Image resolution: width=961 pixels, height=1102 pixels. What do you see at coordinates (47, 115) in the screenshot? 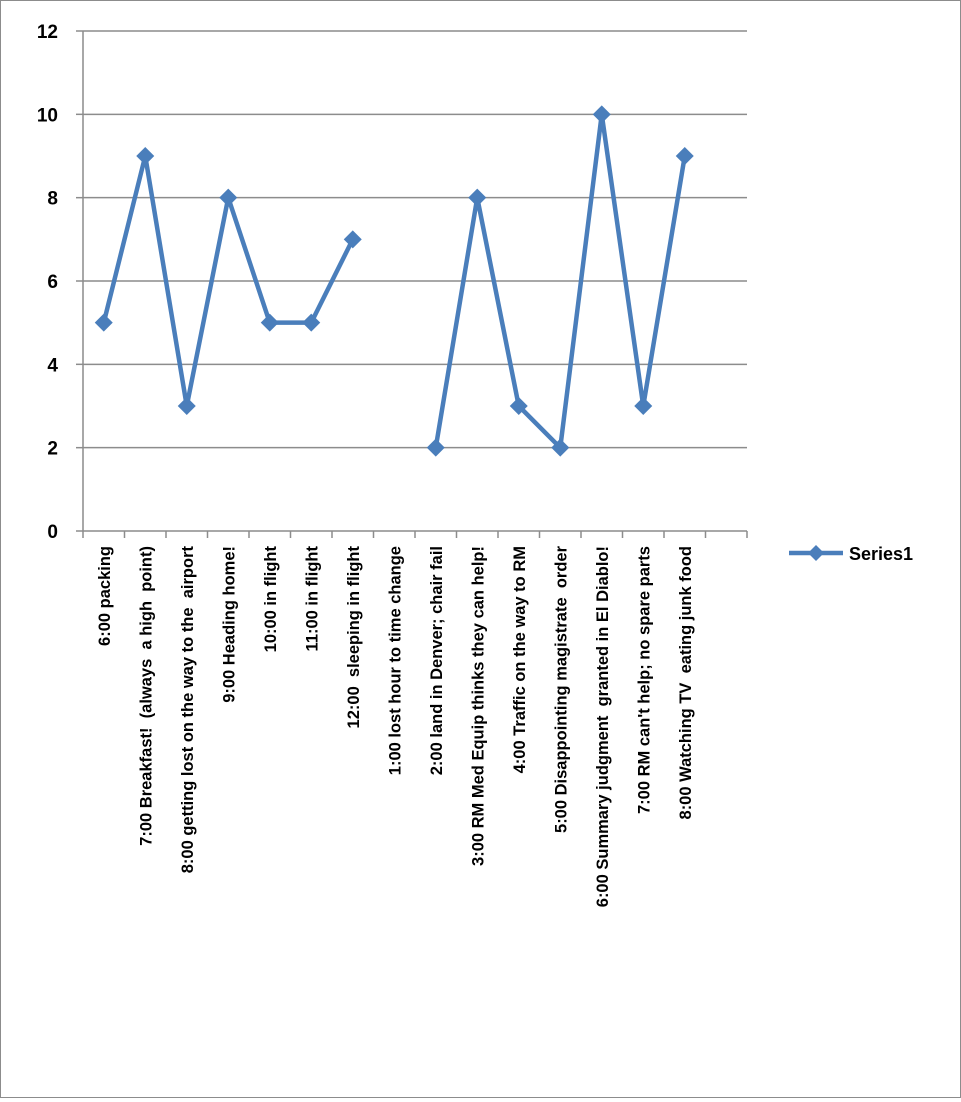
I see `y-tick-label: 10` at bounding box center [47, 115].